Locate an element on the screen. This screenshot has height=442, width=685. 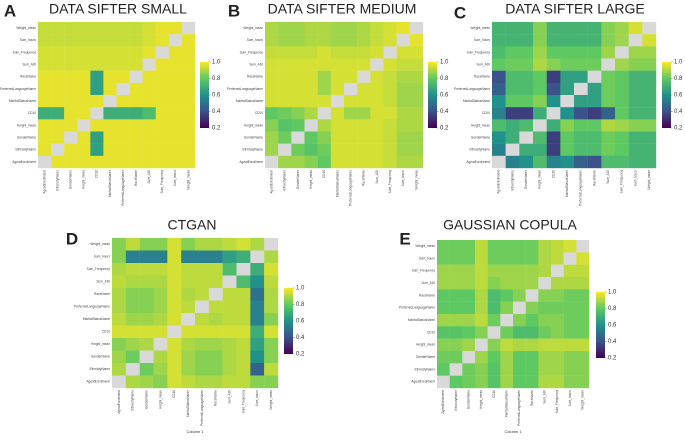
row-label: Height_mean is located at coordinates (253, 125).